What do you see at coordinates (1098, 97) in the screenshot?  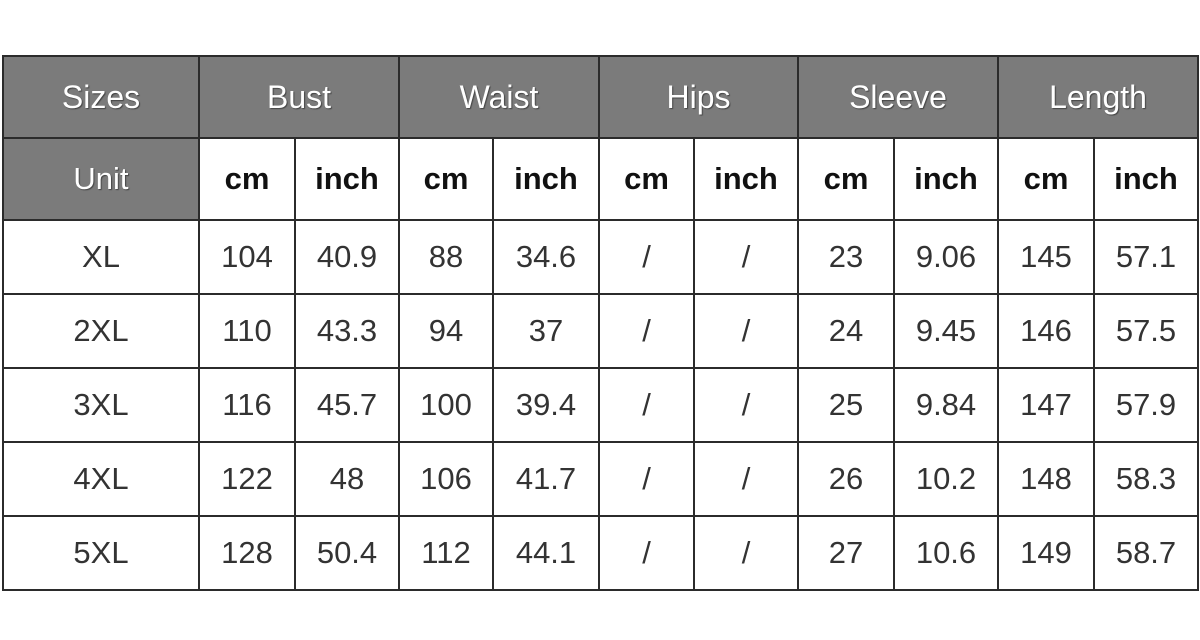 I see `column-header: Length` at bounding box center [1098, 97].